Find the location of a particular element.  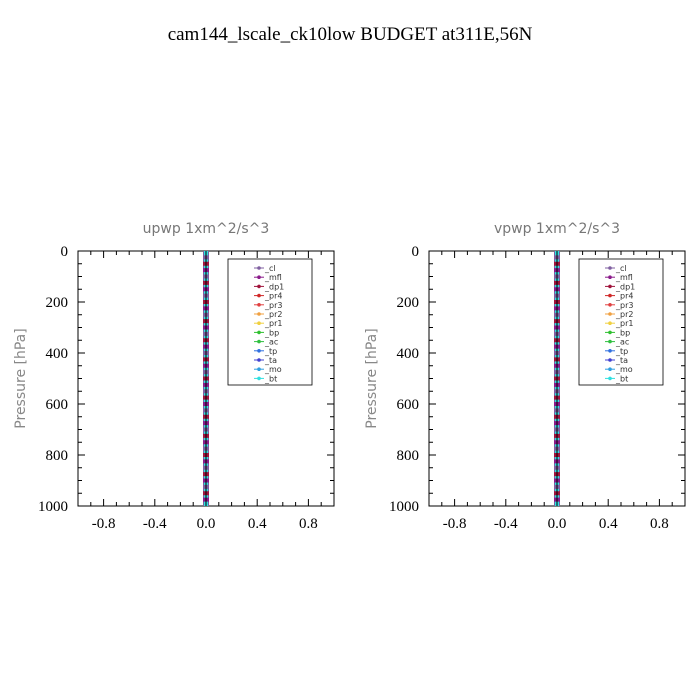

figure-title: cam144_lscale_ck10low BUDGET at311E,56N is located at coordinates (350, 34).